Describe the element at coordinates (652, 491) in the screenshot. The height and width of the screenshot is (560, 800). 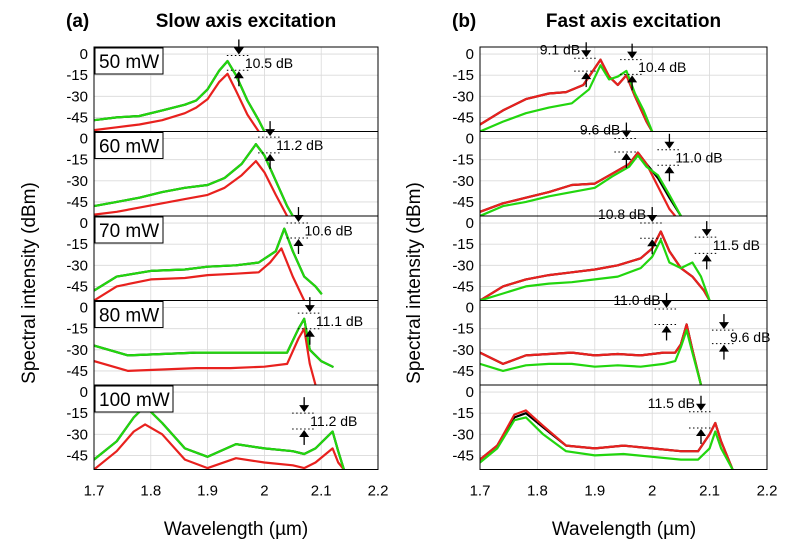
I see `x-tick-label: 2` at that location.